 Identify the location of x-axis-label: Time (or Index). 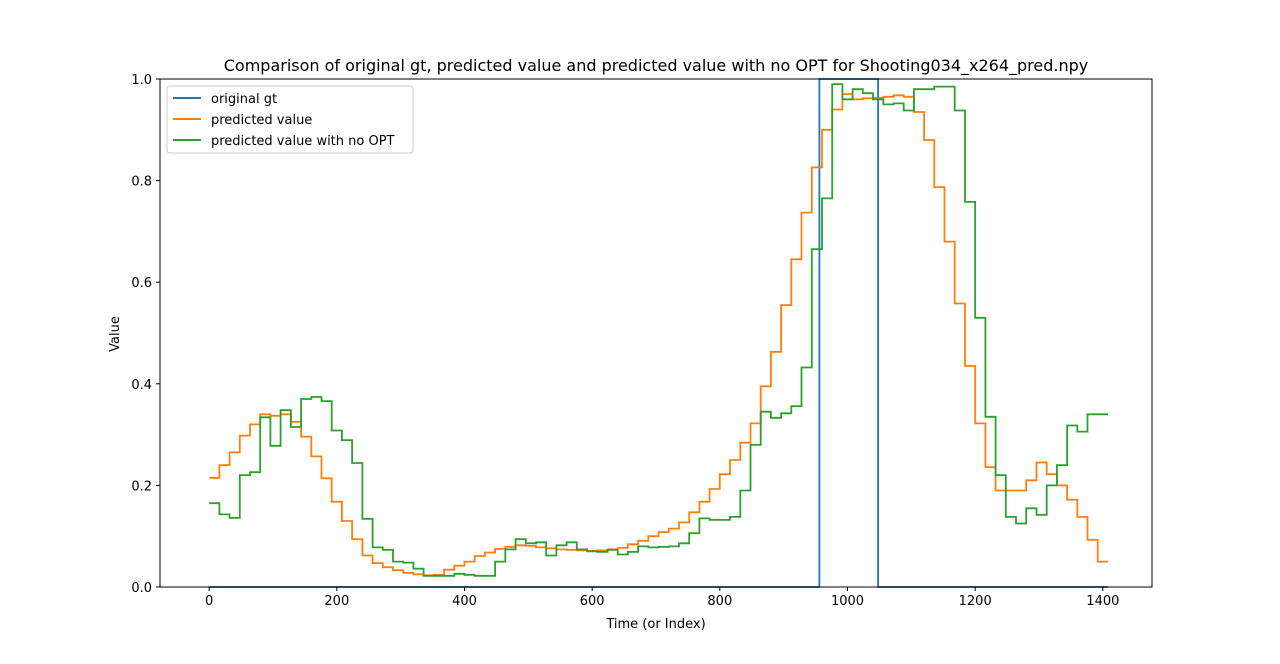
(655, 624).